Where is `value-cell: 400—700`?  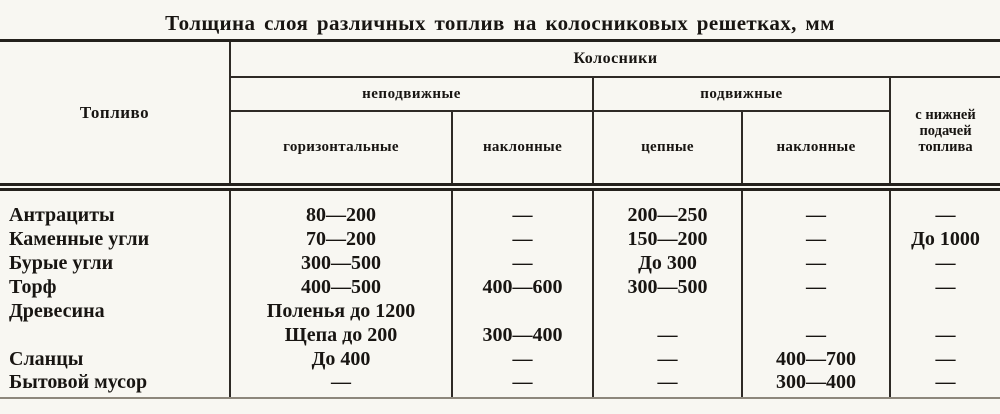
value-cell: 400—700 is located at coordinates (816, 359).